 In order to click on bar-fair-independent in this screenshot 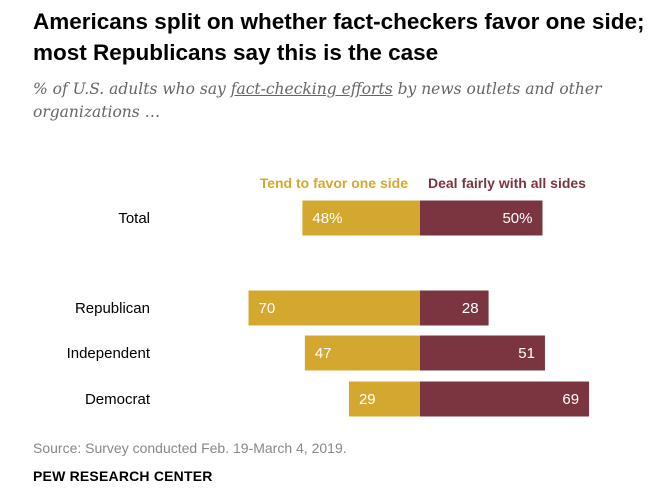, I will do `click(482, 353)`.